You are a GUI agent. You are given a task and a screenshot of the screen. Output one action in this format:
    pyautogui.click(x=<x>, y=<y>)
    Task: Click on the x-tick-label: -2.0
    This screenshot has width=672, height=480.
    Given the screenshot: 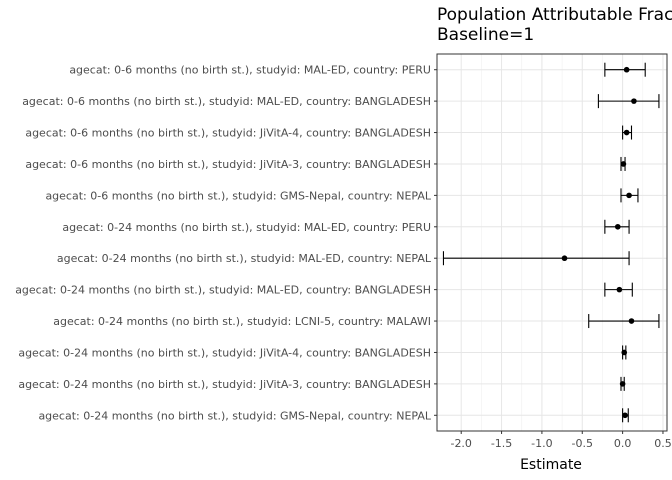 What is the action you would take?
    pyautogui.click(x=460, y=443)
    